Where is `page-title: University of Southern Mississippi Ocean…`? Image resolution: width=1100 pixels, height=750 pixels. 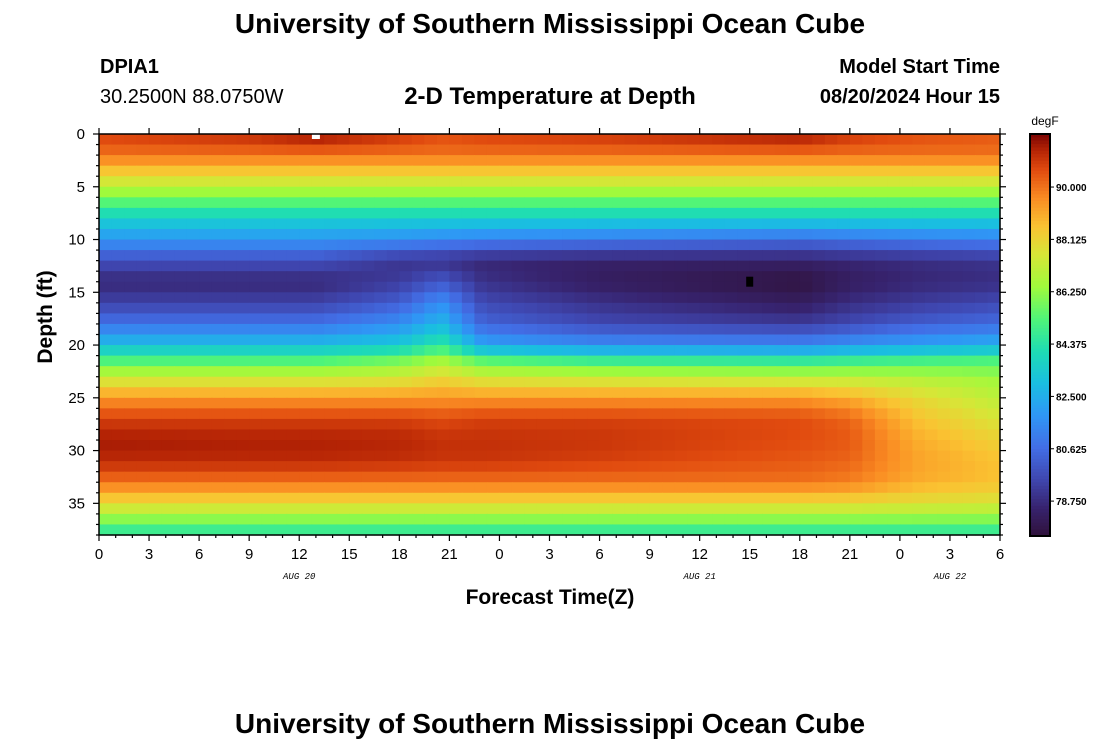
page-title: University of Southern Mississippi Ocean… is located at coordinates (550, 23).